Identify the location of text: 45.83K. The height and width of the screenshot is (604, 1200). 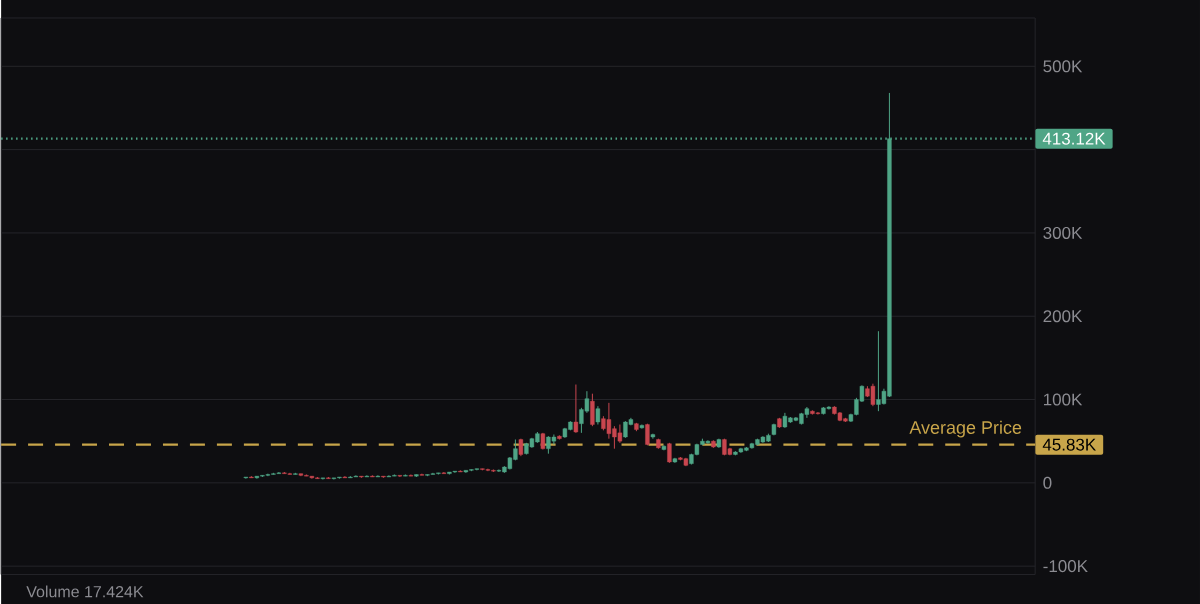
(1069, 444).